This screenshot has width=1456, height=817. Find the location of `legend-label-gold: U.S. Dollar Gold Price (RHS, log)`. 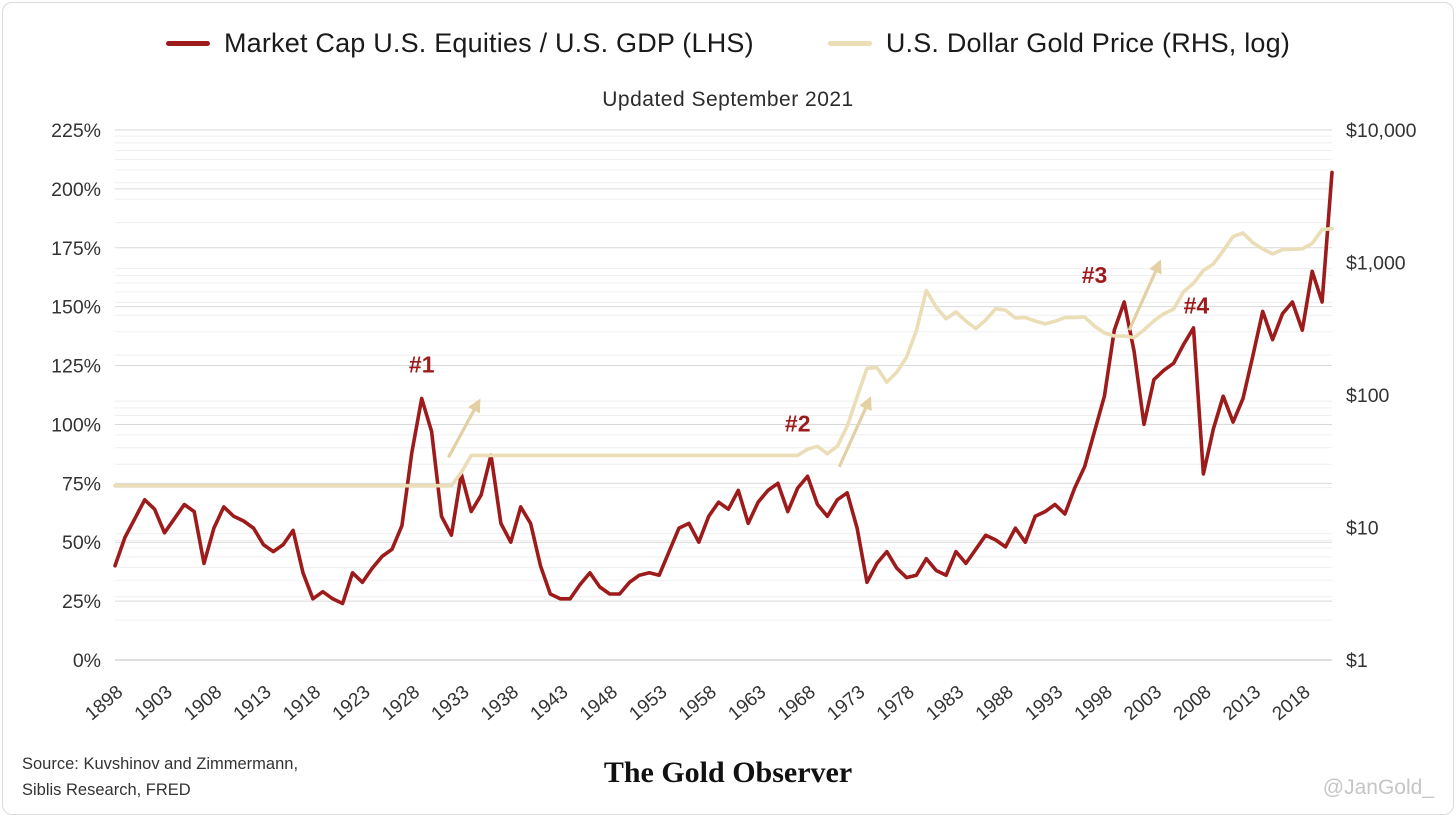

legend-label-gold: U.S. Dollar Gold Price (RHS, log) is located at coordinates (1088, 43).